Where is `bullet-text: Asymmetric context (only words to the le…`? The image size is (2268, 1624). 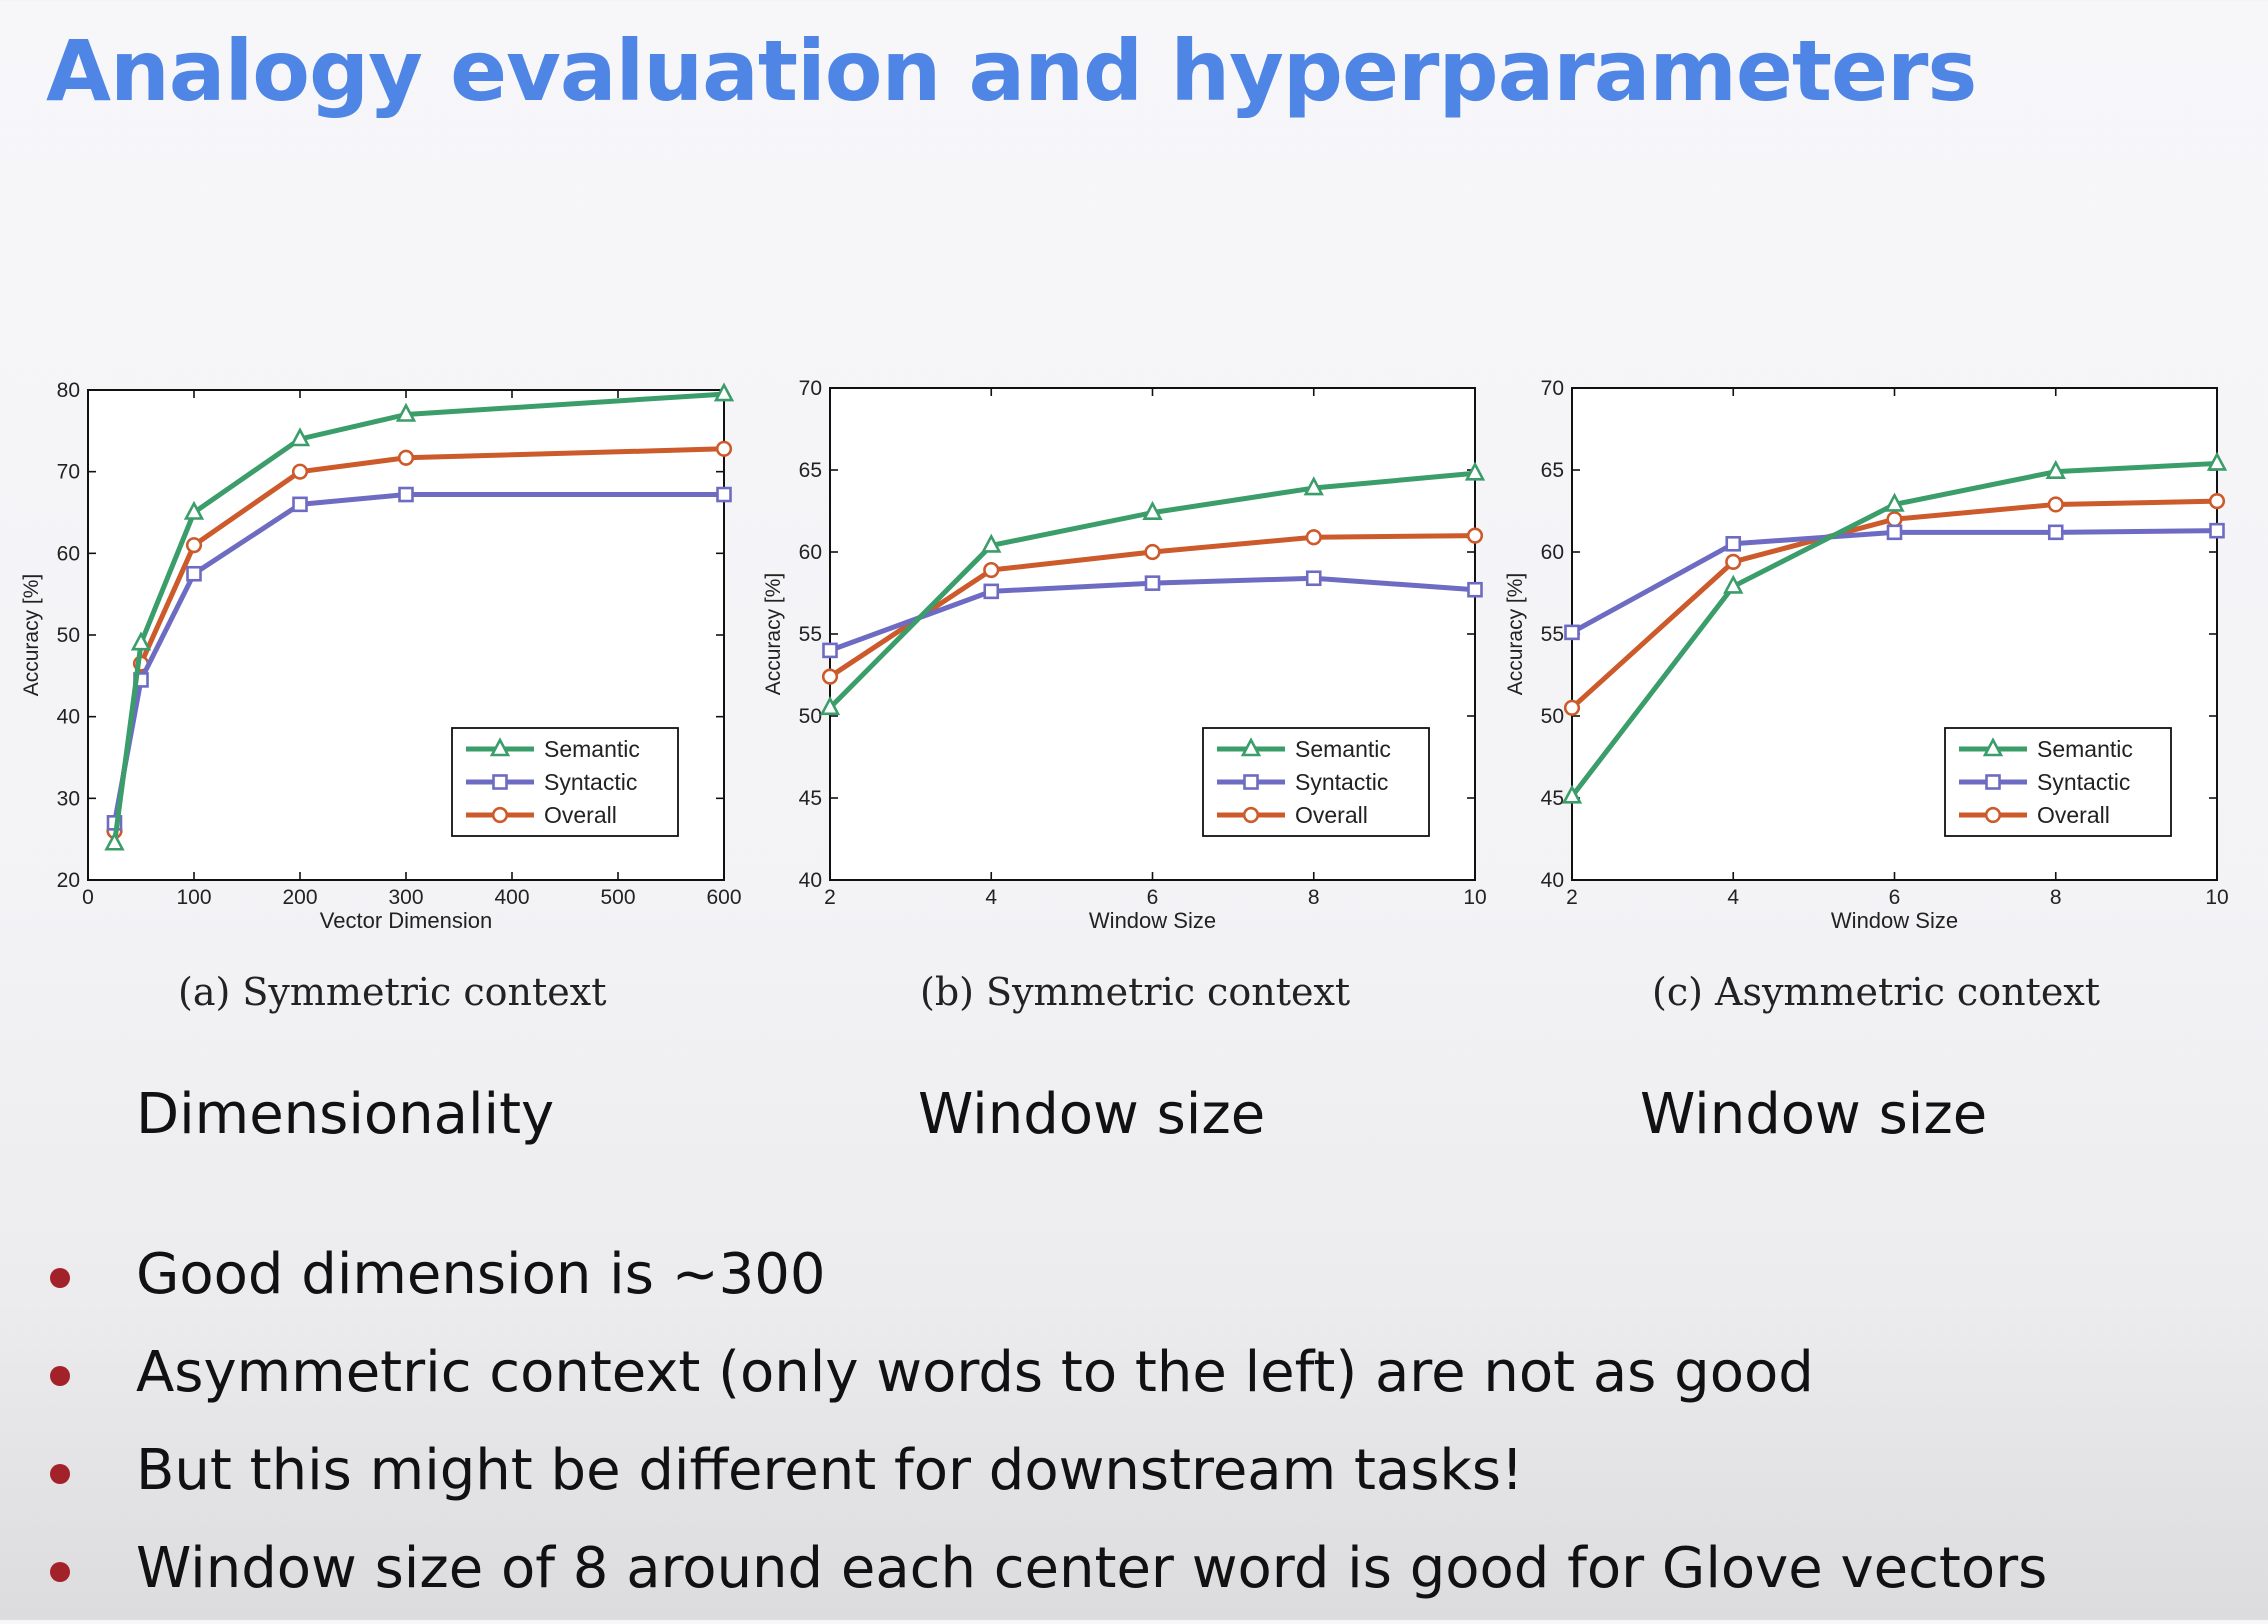 bullet-text: Asymmetric context (only words to the le… is located at coordinates (975, 1372).